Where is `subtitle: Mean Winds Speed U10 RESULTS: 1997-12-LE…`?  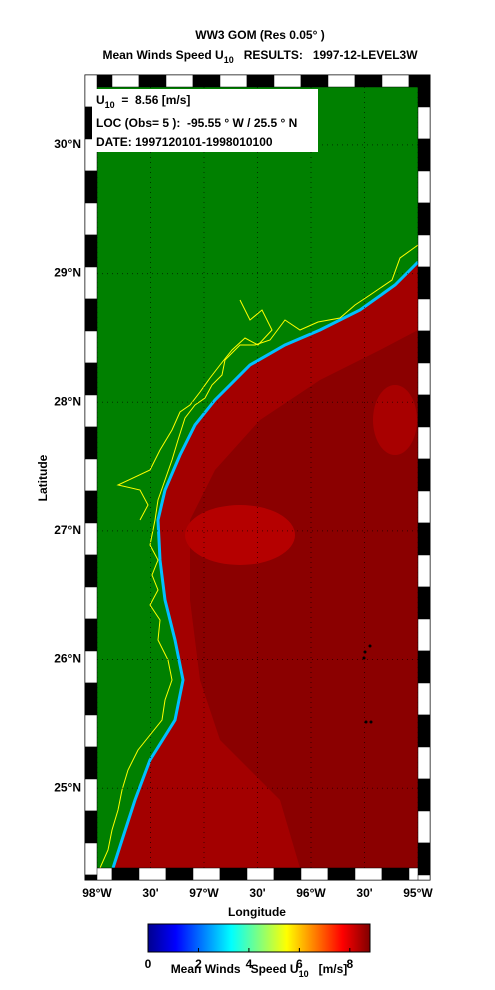
subtitle: Mean Winds Speed U10 RESULTS: 1997-12-LE… is located at coordinates (260, 56).